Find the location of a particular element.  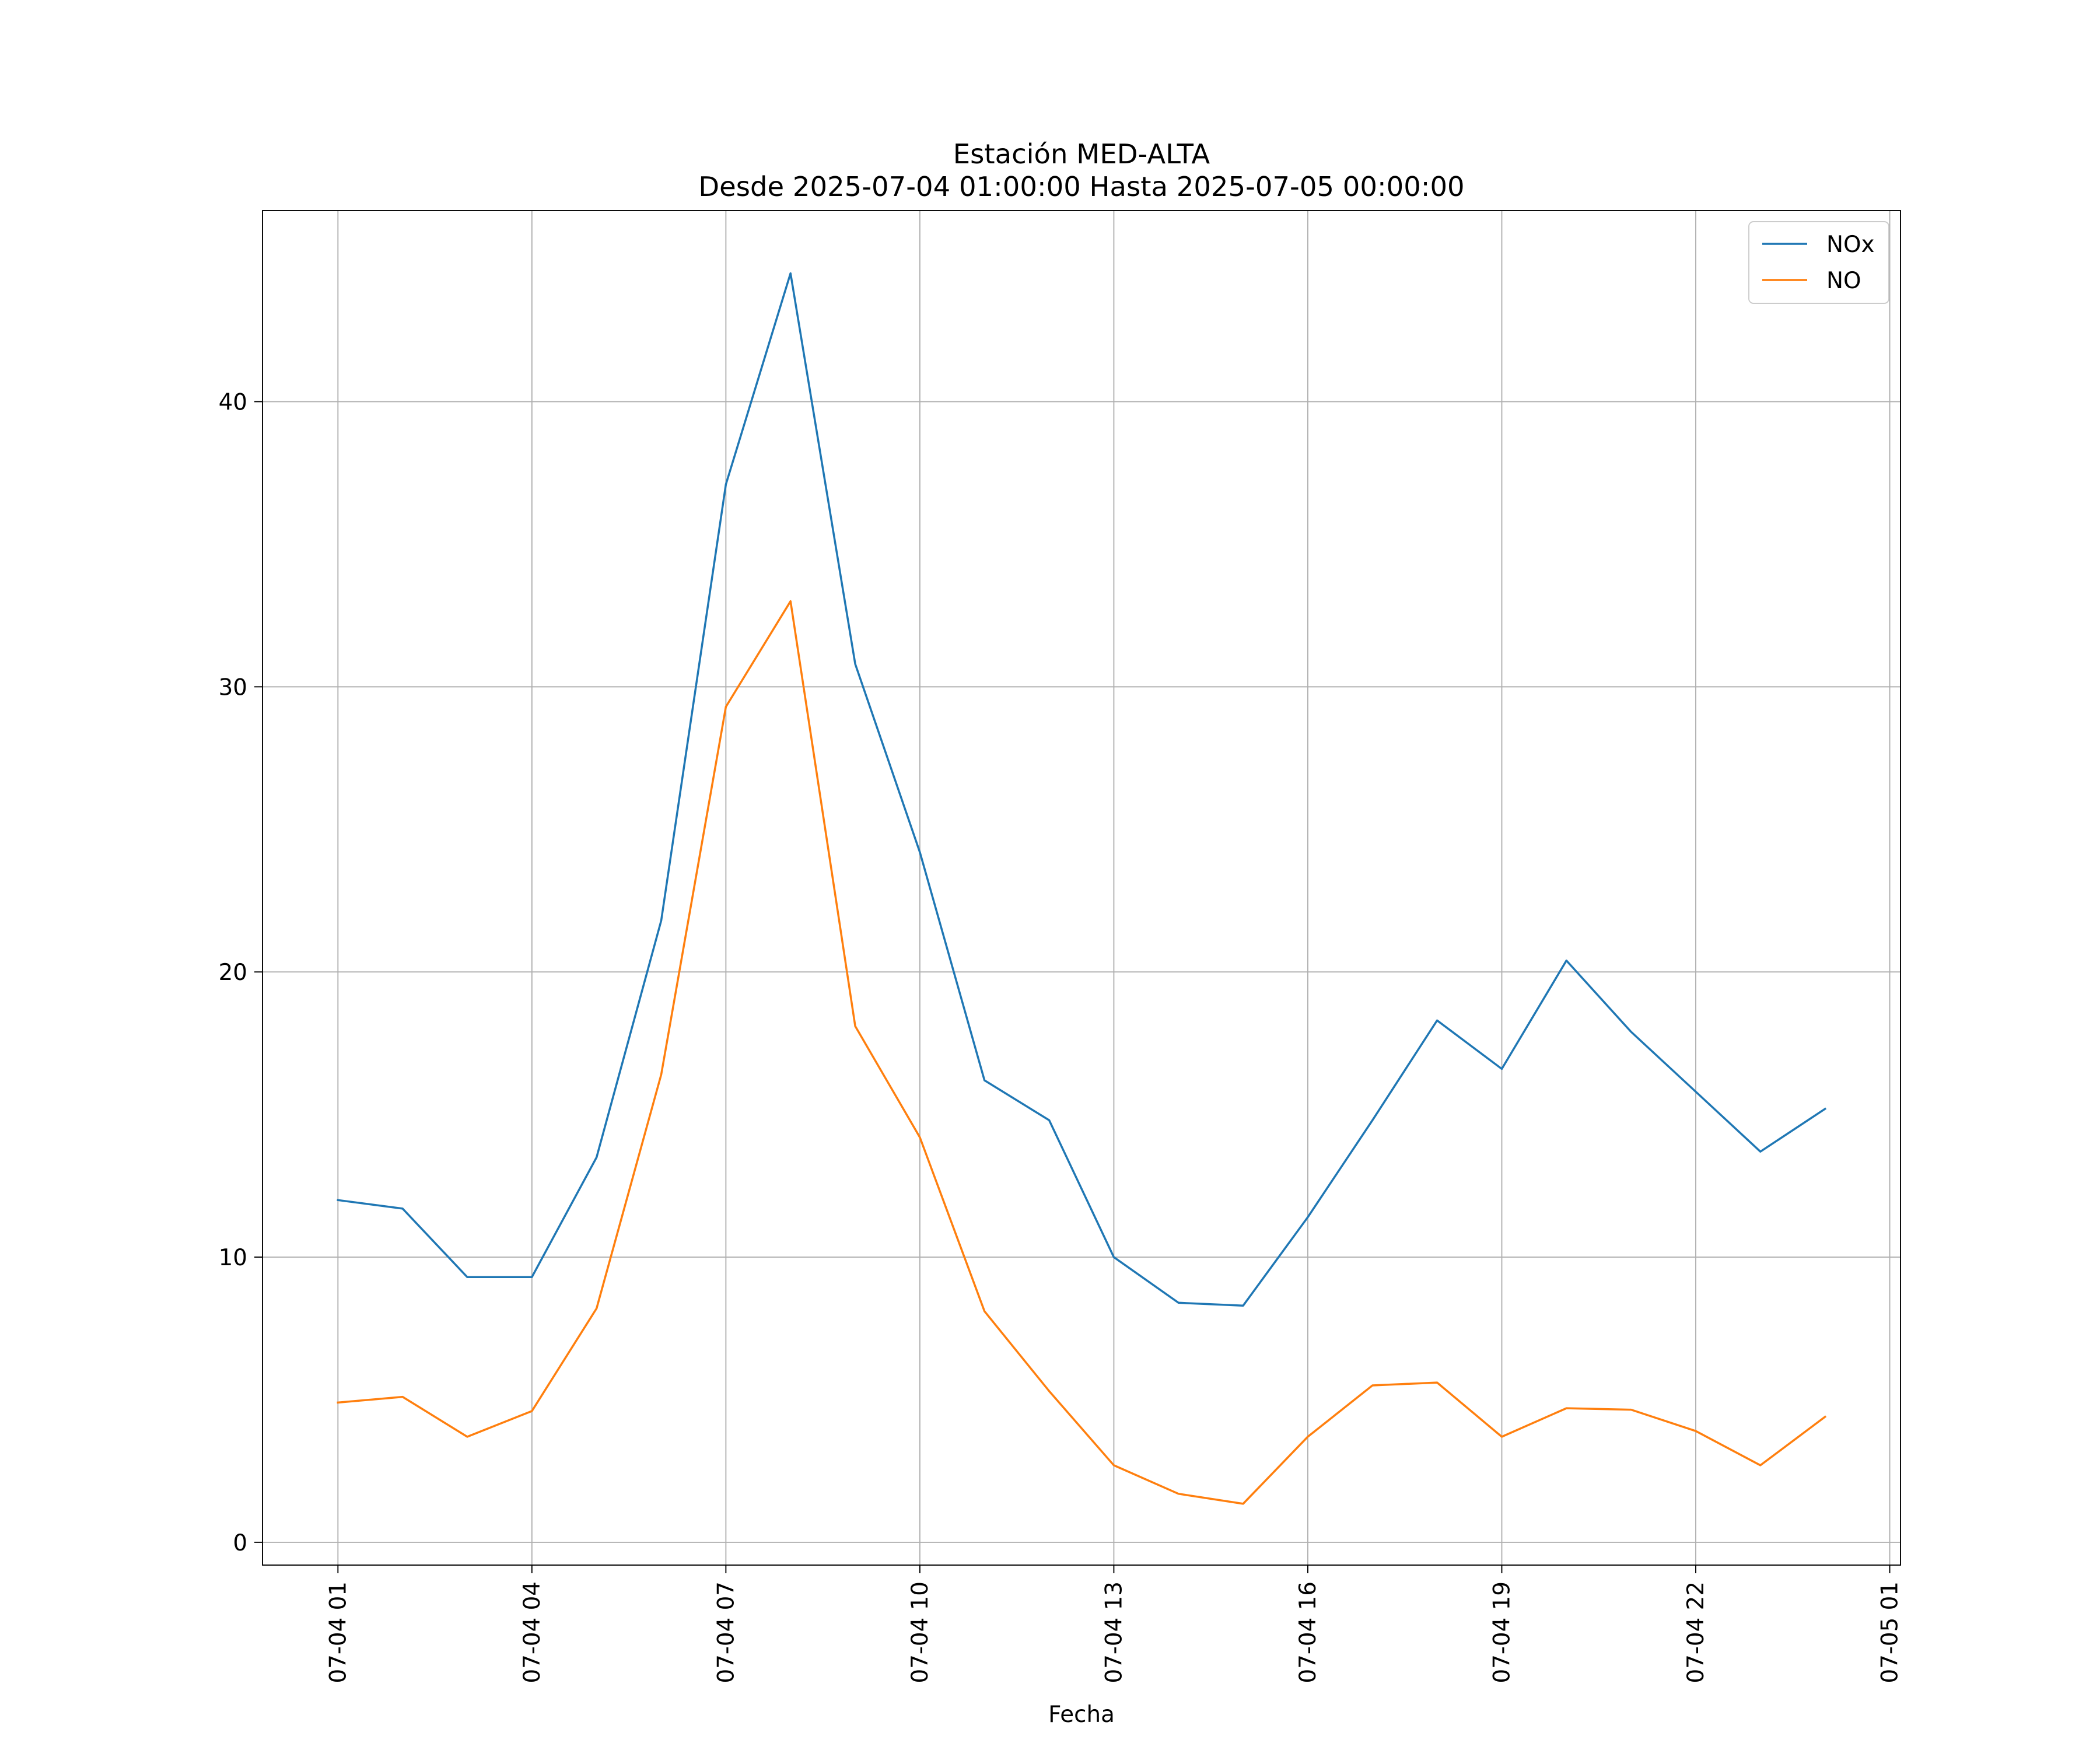

legend-label-nox: NOx is located at coordinates (1850, 245).